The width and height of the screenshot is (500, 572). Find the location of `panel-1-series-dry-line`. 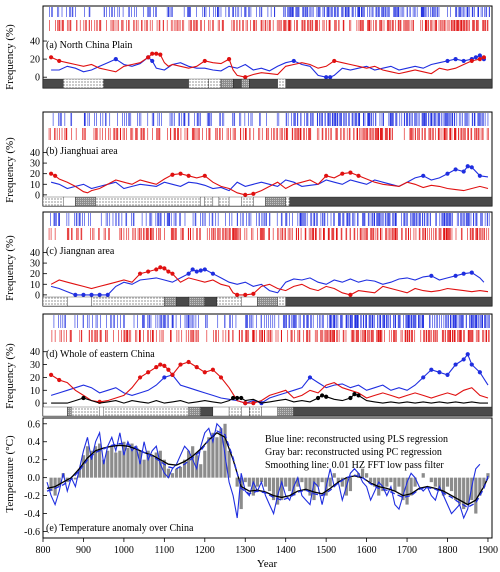

panel-1-series-dry-line is located at coordinates (267, 65).